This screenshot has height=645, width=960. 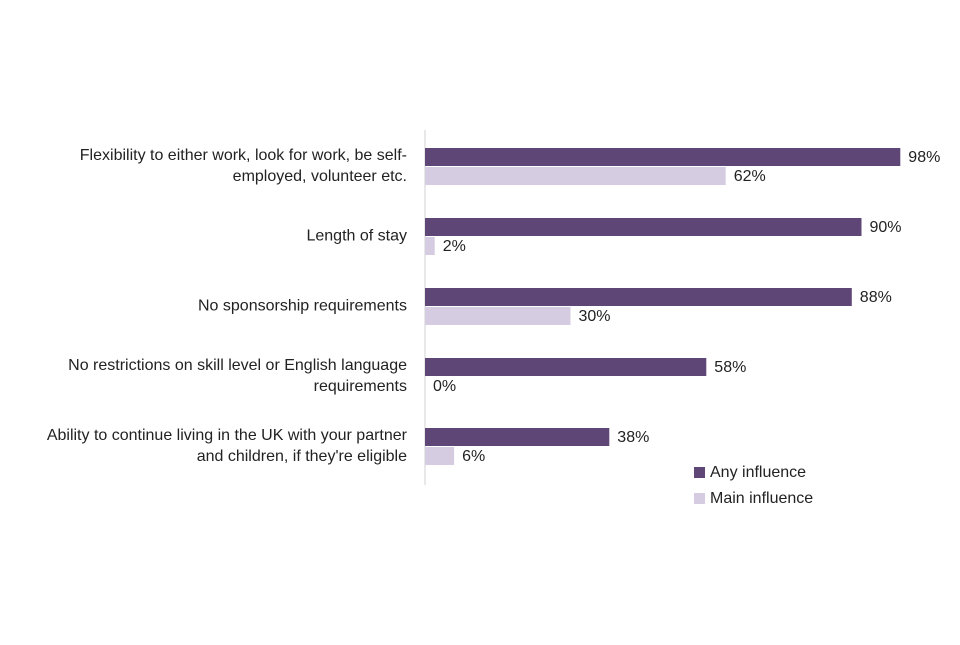 I want to click on value-label: 38%, so click(x=633, y=437).